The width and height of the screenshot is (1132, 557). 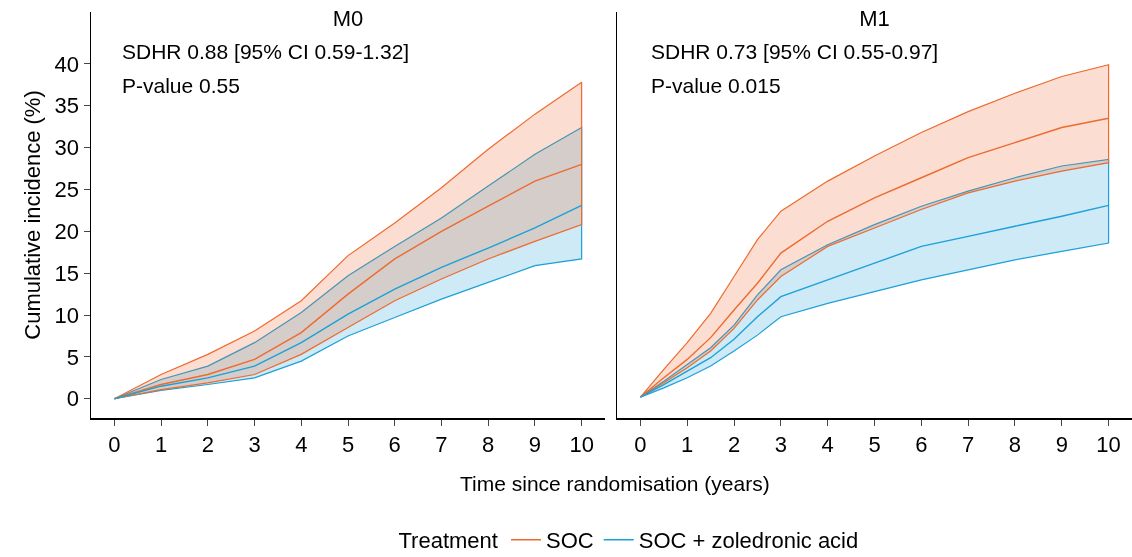 What do you see at coordinates (67, 232) in the screenshot?
I see `y-tick-label: 20` at bounding box center [67, 232].